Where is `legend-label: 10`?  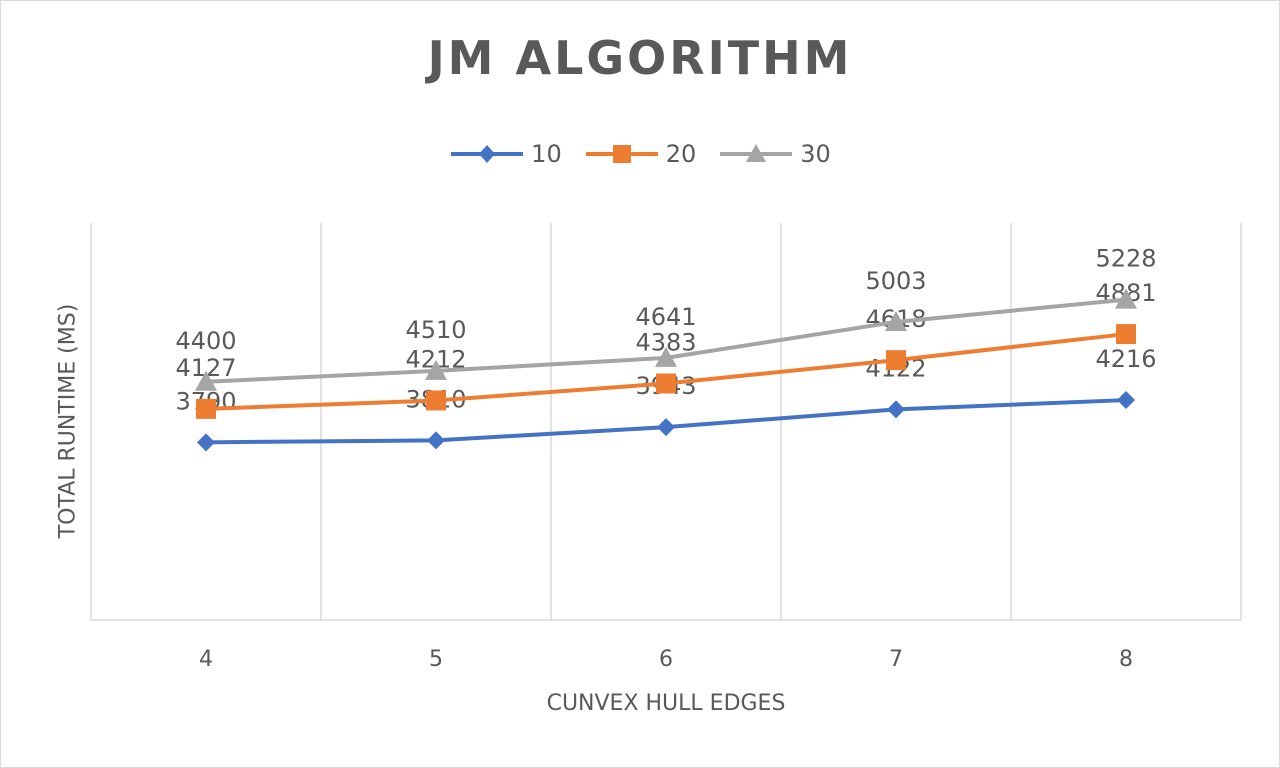
legend-label: 10 is located at coordinates (546, 154).